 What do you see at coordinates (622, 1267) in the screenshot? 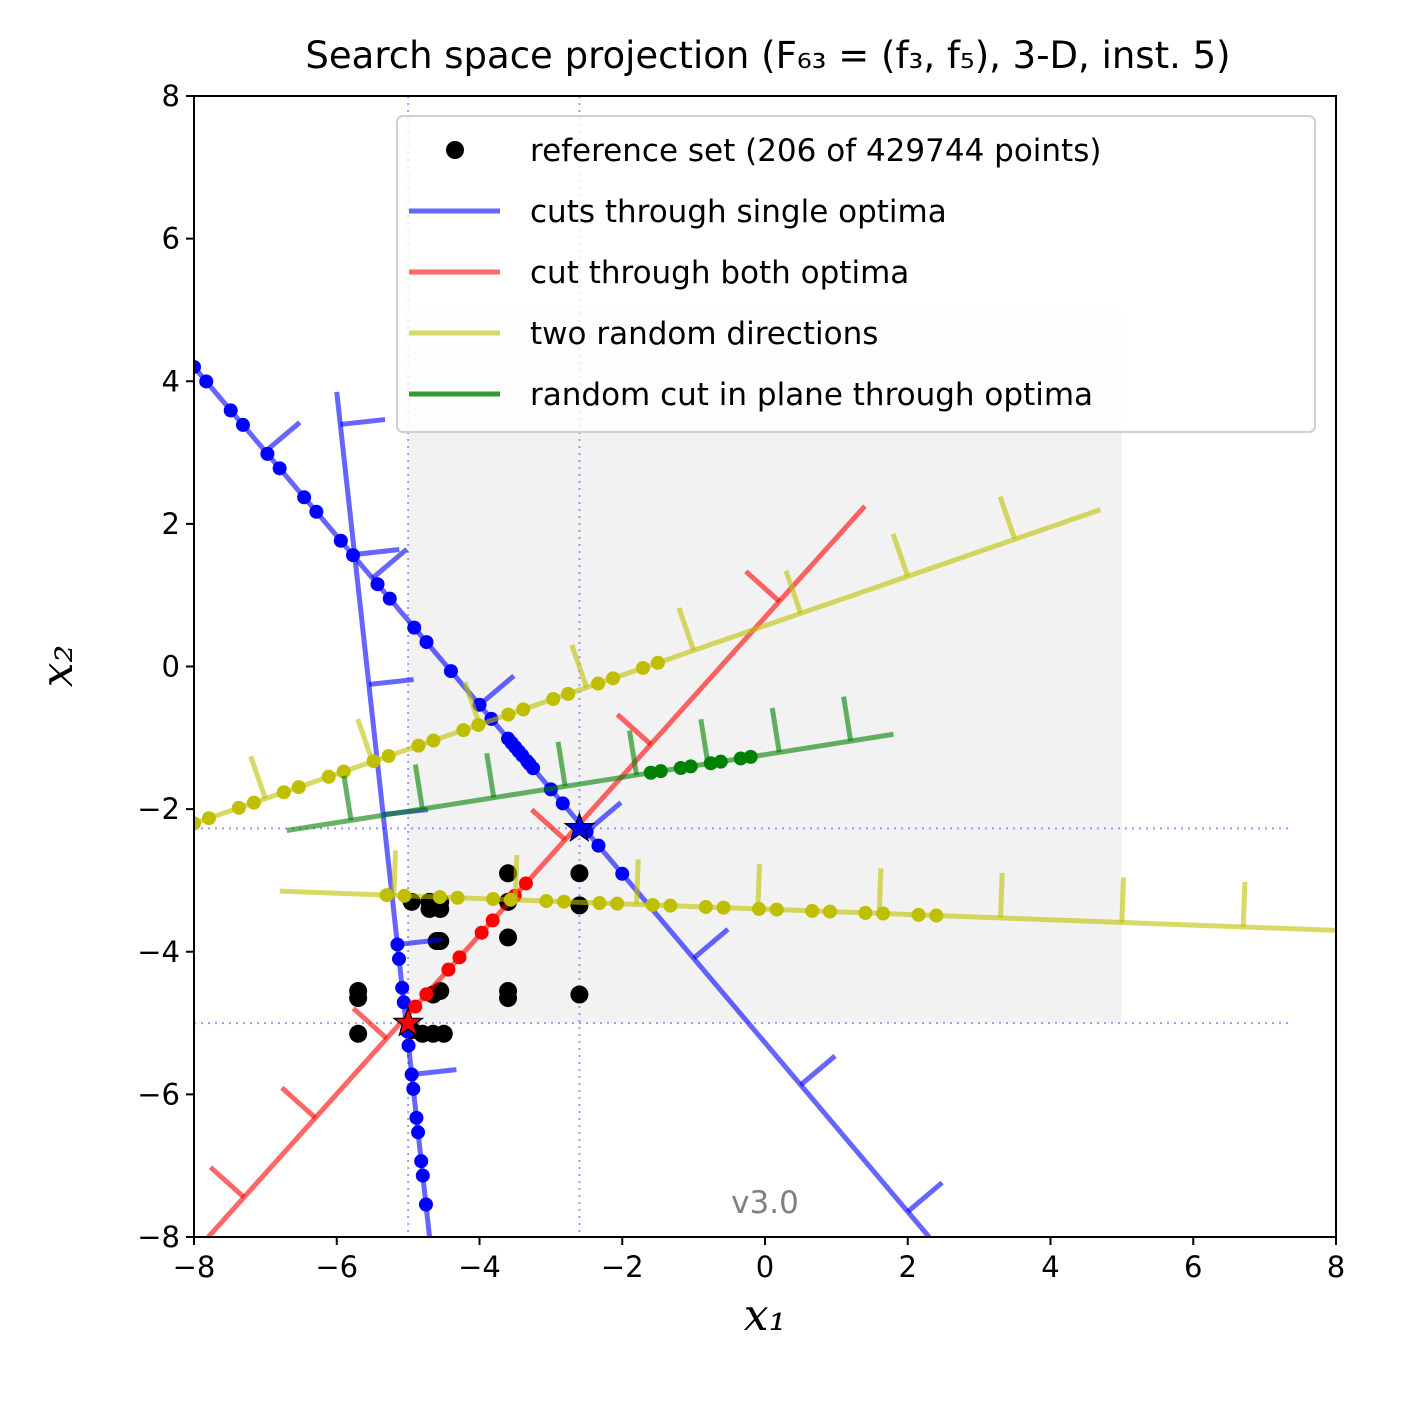
I see `x-tick-label: −2` at bounding box center [622, 1267].